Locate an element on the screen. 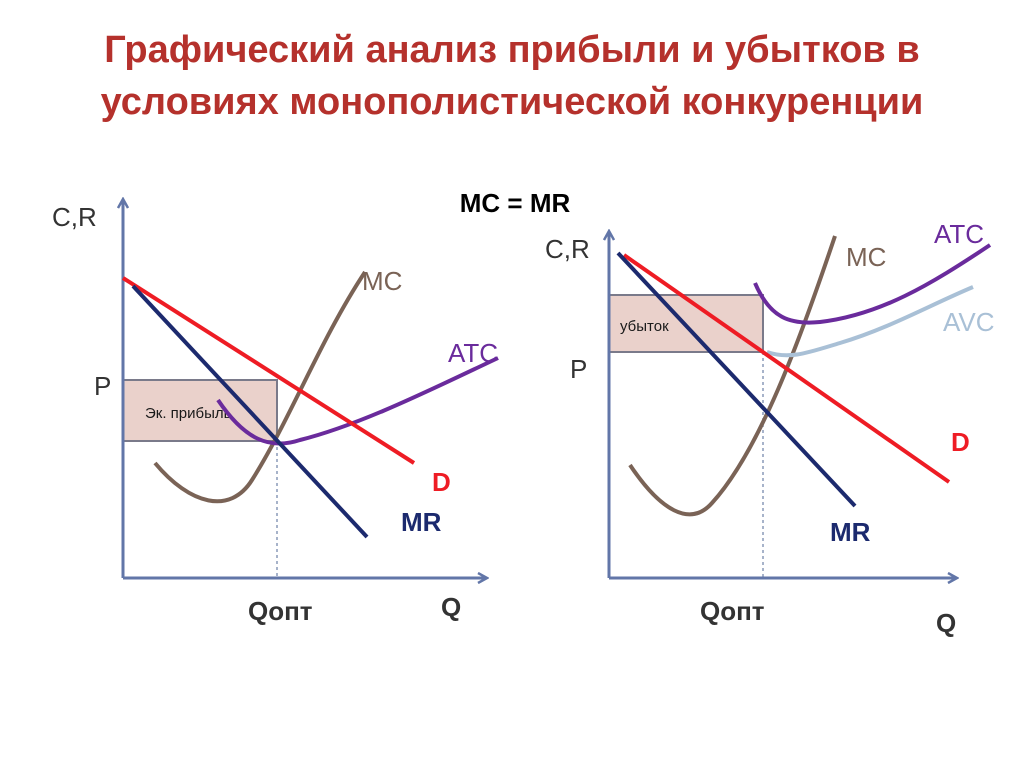 The width and height of the screenshot is (1024, 767). right-loss-label: убыток is located at coordinates (644, 326).